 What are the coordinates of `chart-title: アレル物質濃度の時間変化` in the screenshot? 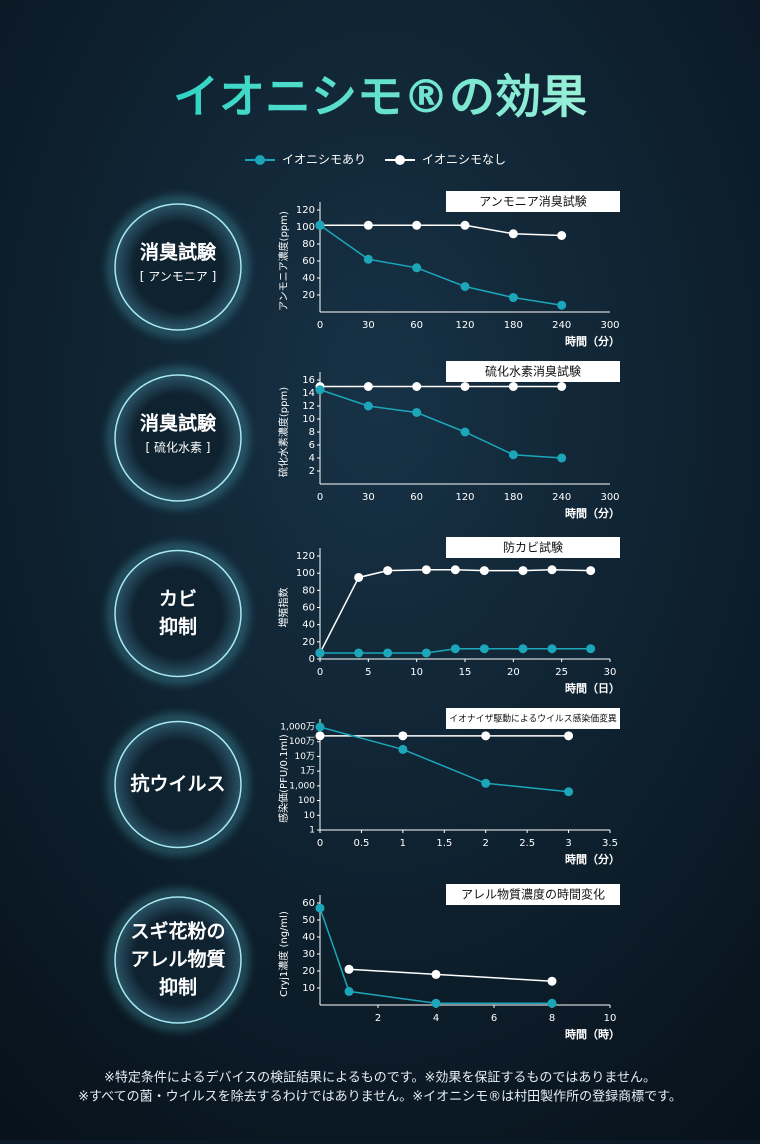 It's located at (533, 894).